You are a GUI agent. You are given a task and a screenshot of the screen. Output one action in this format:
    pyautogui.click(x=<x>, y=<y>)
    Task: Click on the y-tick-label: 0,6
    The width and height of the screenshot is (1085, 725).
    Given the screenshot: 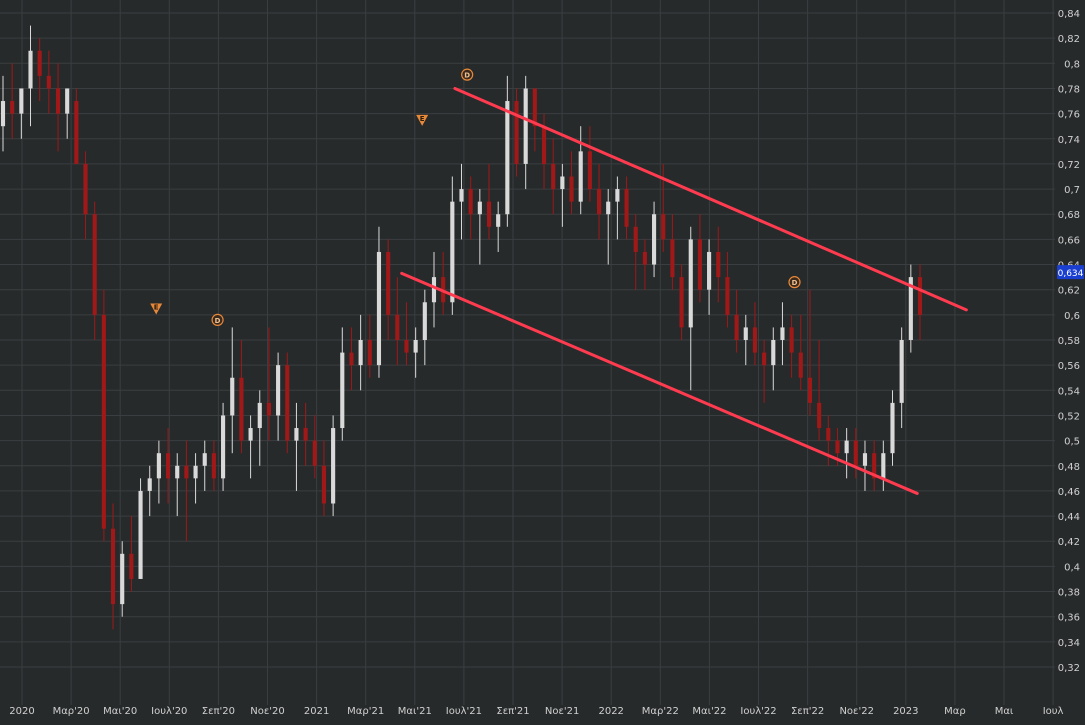 What is the action you would take?
    pyautogui.click(x=1072, y=316)
    